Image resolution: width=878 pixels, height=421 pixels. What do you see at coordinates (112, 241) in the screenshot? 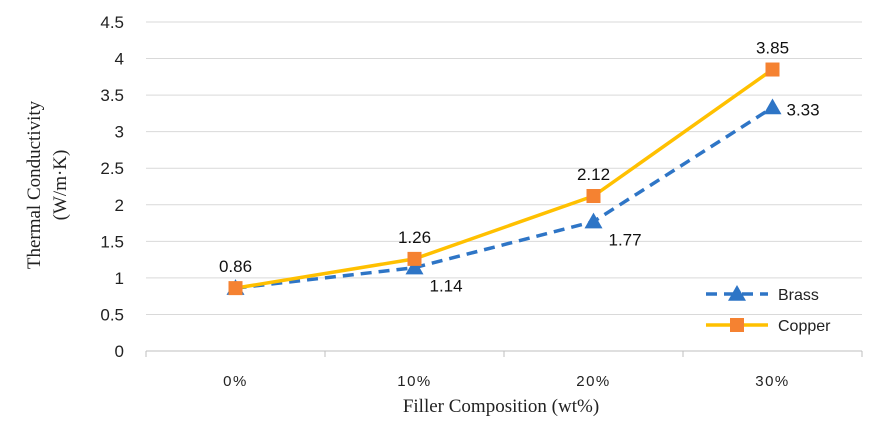
I see `y-tick-label: 1.5` at bounding box center [112, 241].